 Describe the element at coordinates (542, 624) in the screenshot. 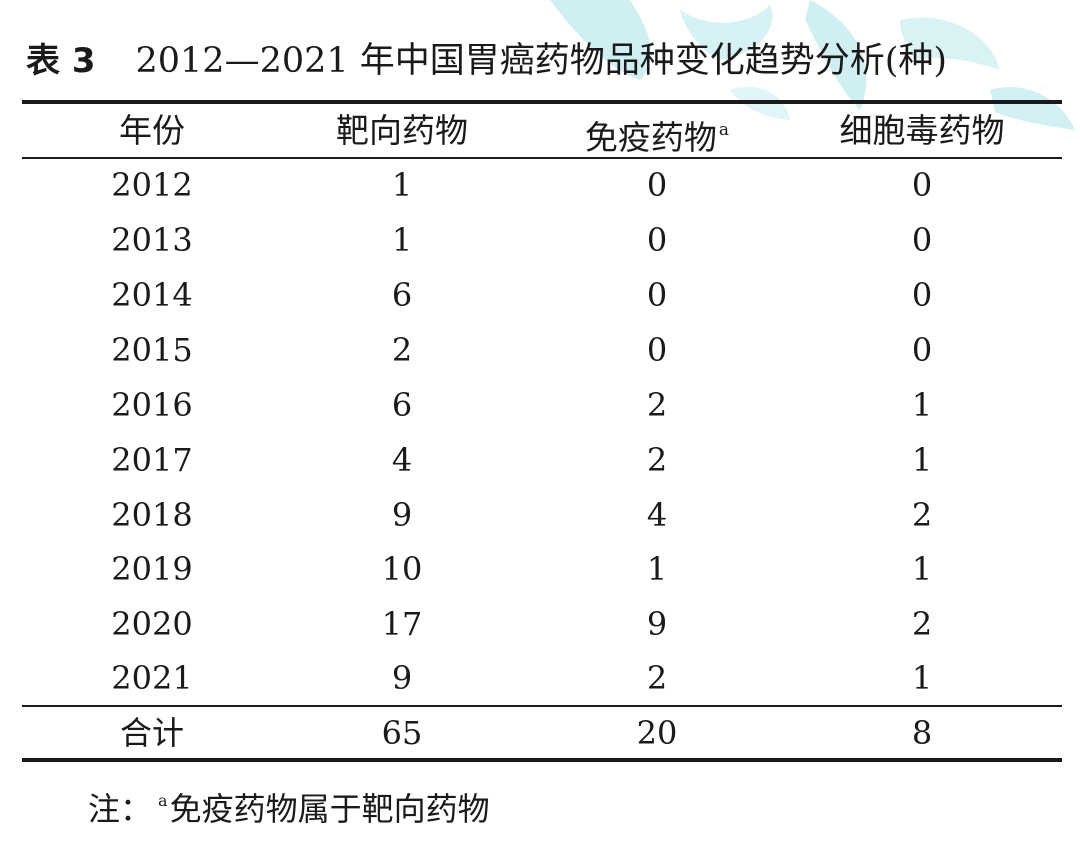

I see `table-row: 2020 17 9 2` at that location.